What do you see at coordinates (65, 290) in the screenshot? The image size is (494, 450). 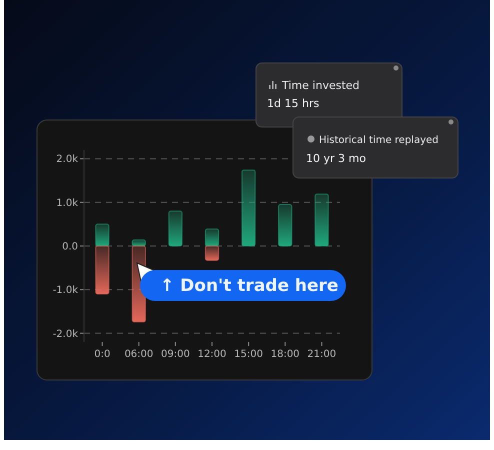 I see `y-tick-label: -1.0k` at bounding box center [65, 290].